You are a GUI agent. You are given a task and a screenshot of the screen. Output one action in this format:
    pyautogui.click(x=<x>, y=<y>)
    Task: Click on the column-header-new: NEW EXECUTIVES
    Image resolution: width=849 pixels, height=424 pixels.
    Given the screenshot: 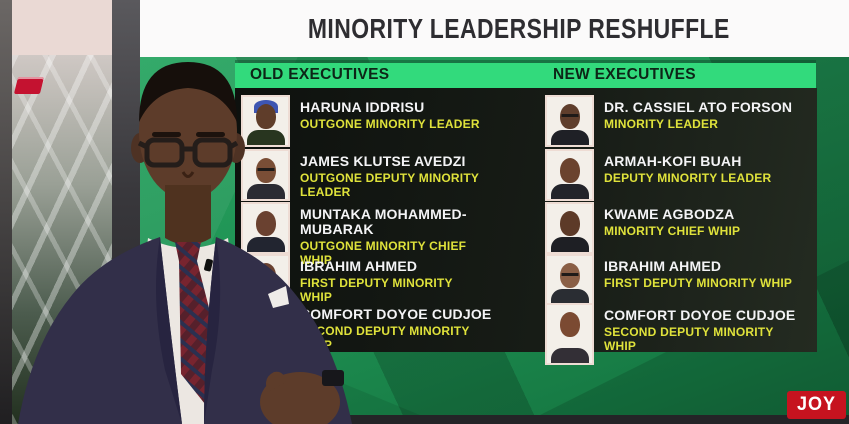 What is the action you would take?
    pyautogui.click(x=624, y=74)
    